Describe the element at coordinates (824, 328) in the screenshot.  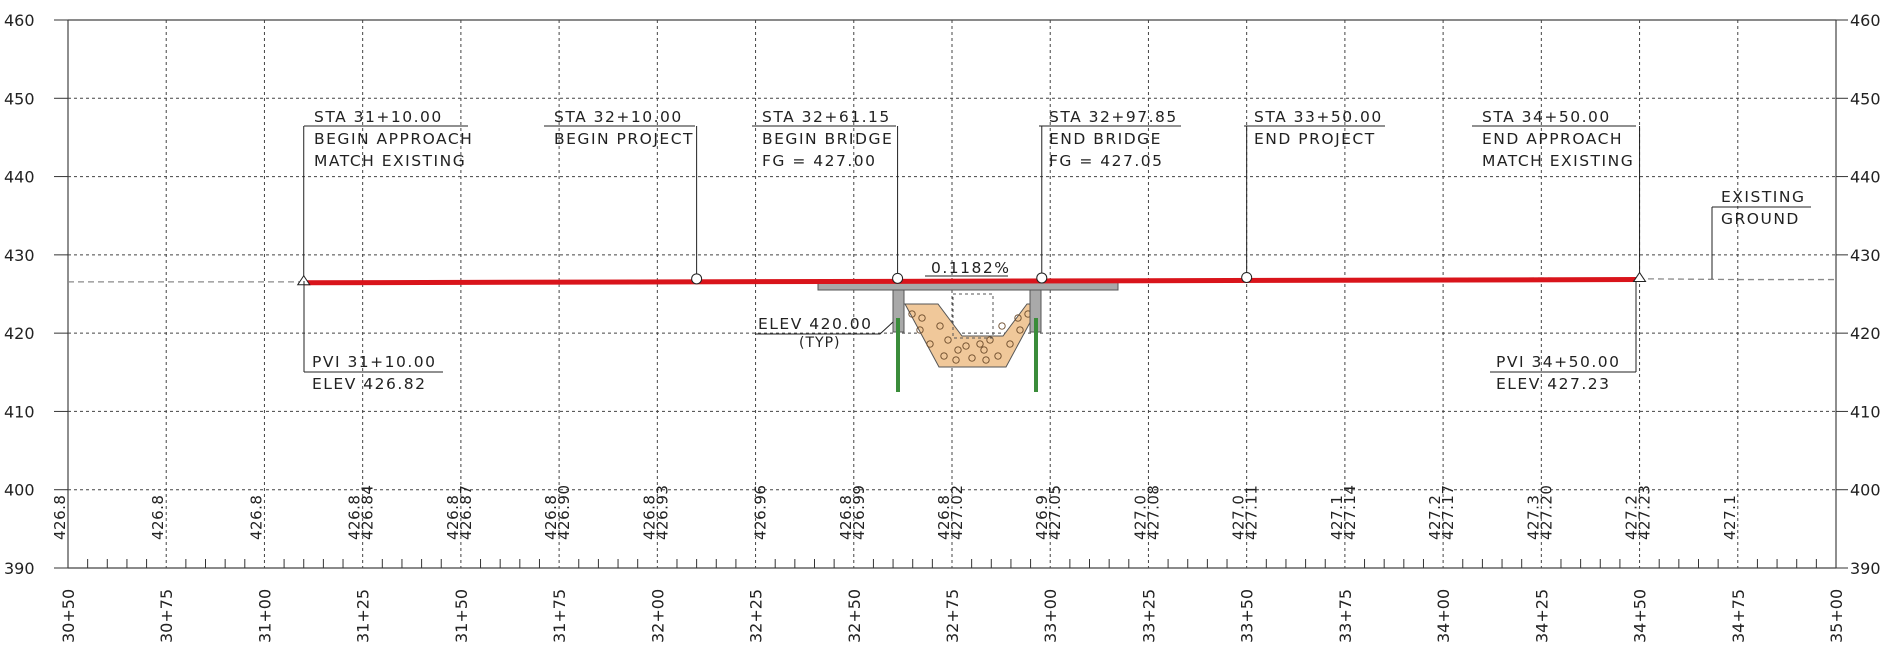
I see `elev-note-leader` at that location.